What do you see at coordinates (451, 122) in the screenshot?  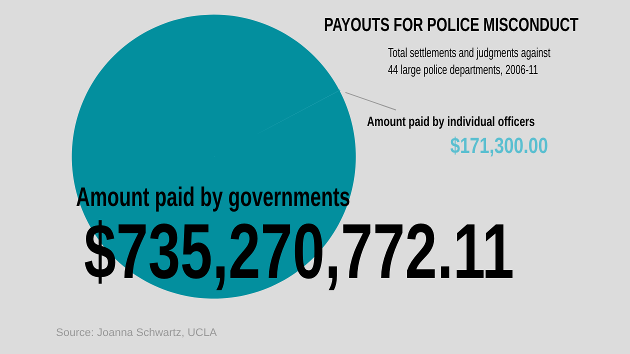 I see `slice-label: Amount paid by individual officers` at bounding box center [451, 122].